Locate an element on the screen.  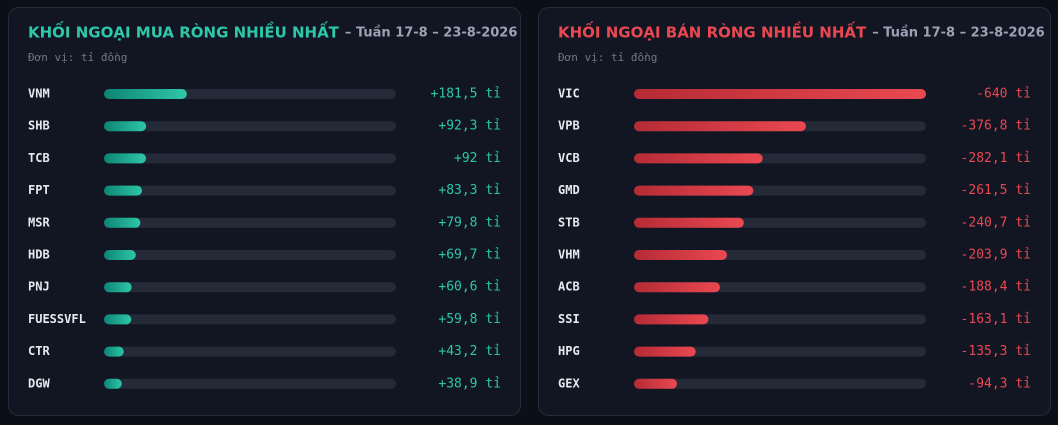
value-label: +92,3 tỉ is located at coordinates (469, 126).